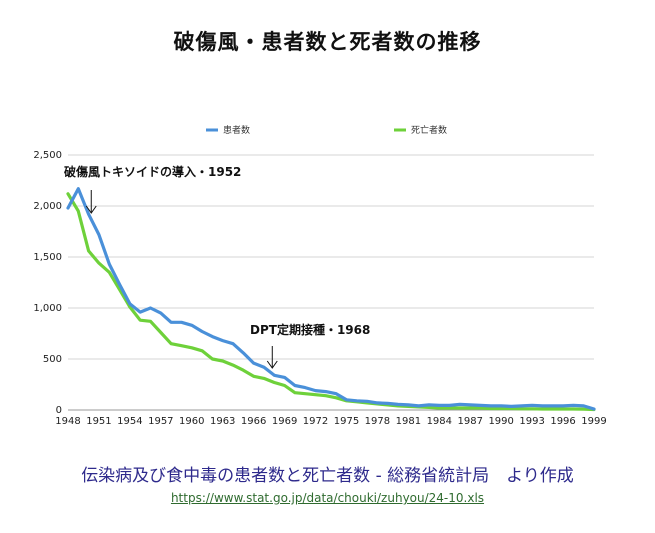  I want to click on x-tick-label: 1960, so click(191, 421).